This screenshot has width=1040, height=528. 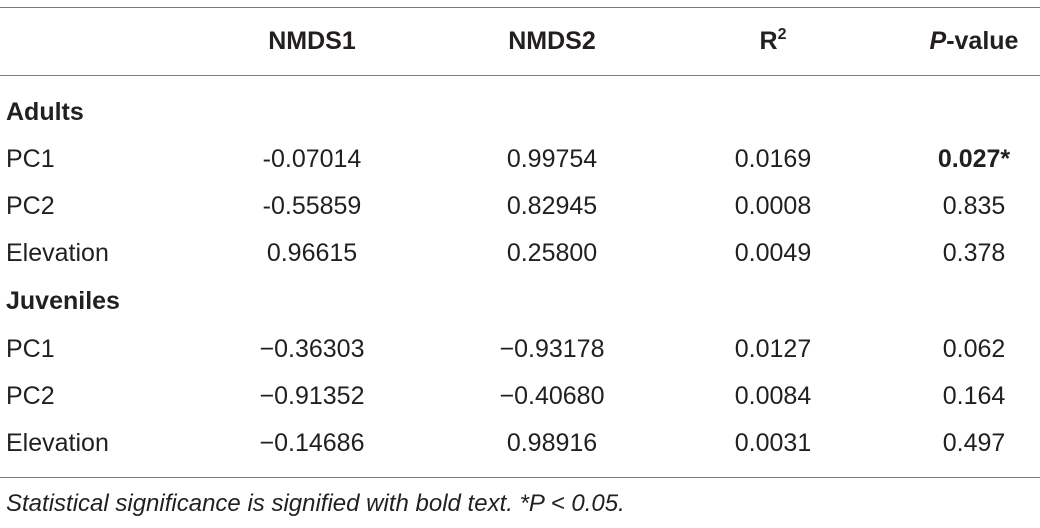 I want to click on cell-r2: 0.0084, so click(x=773, y=396).